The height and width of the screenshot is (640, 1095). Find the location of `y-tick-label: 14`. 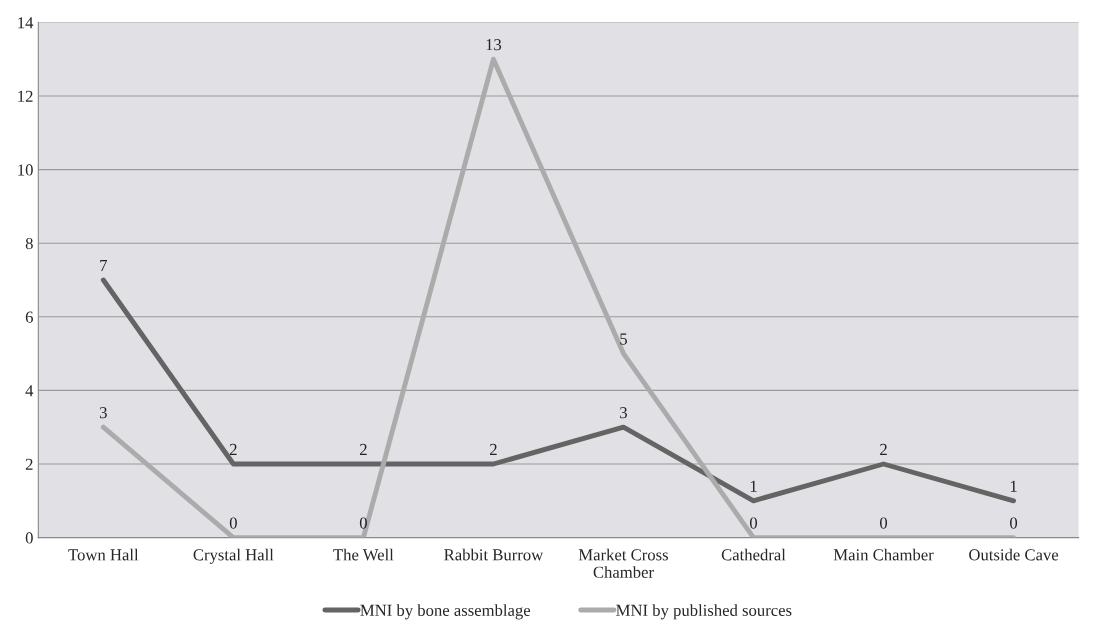

y-tick-label: 14 is located at coordinates (26, 23).